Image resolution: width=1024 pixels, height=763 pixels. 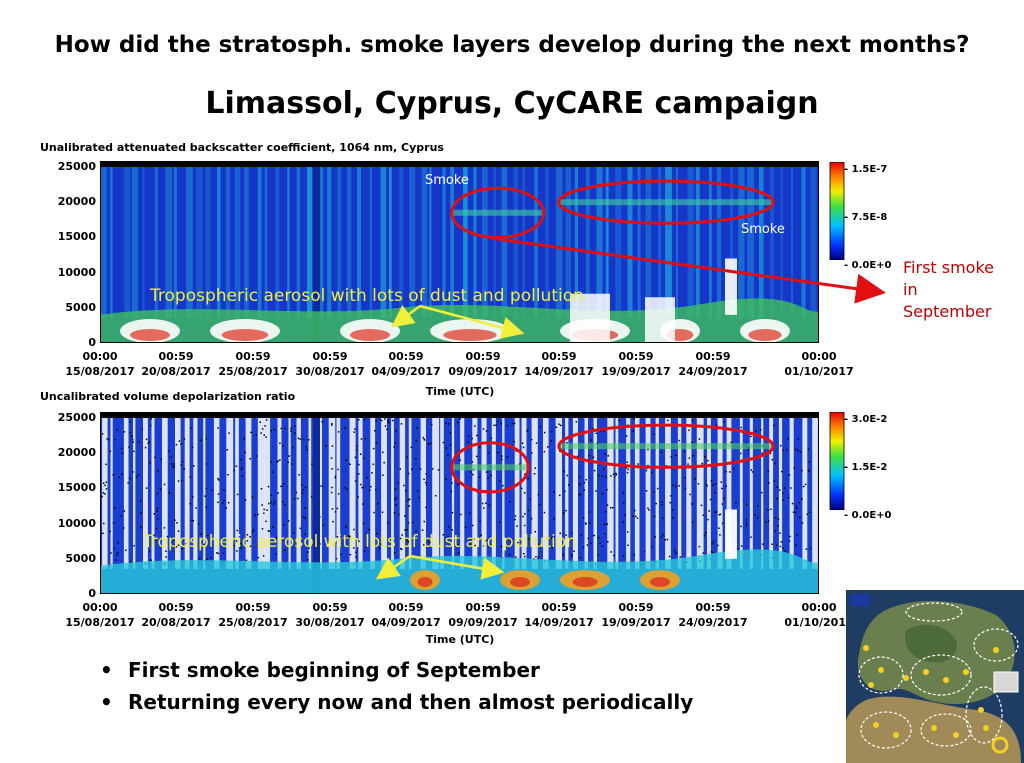 What do you see at coordinates (958, 290) in the screenshot?
I see `first-smoke-note: First smoke in September` at bounding box center [958, 290].